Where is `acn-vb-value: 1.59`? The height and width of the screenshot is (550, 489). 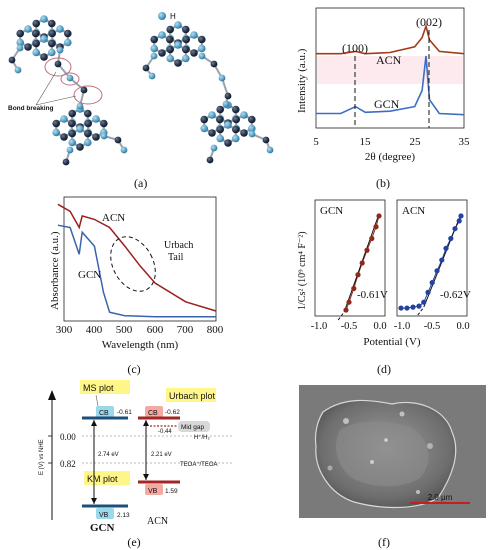 acn-vb-value: 1.59 is located at coordinates (171, 491).